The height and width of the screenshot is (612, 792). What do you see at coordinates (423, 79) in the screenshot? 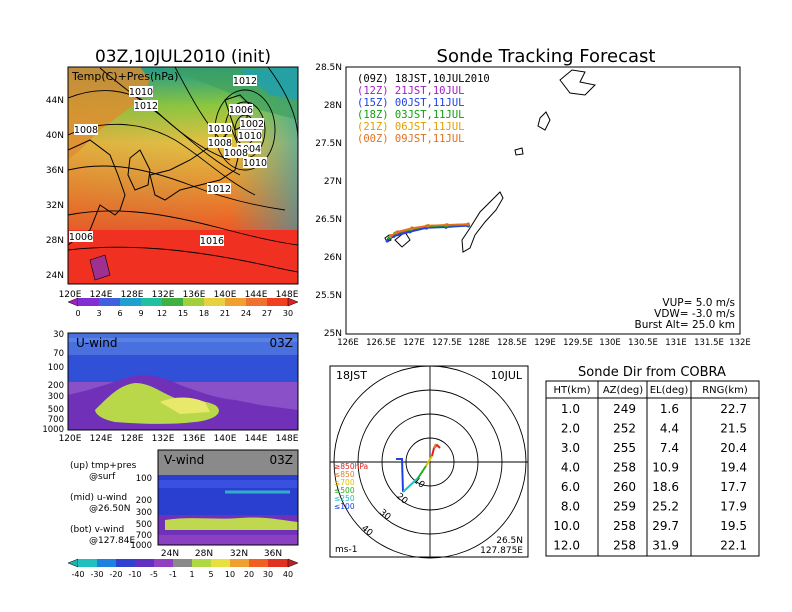
I see `legend-entry: (09Z) 18JST,10JUL2010` at bounding box center [423, 79].